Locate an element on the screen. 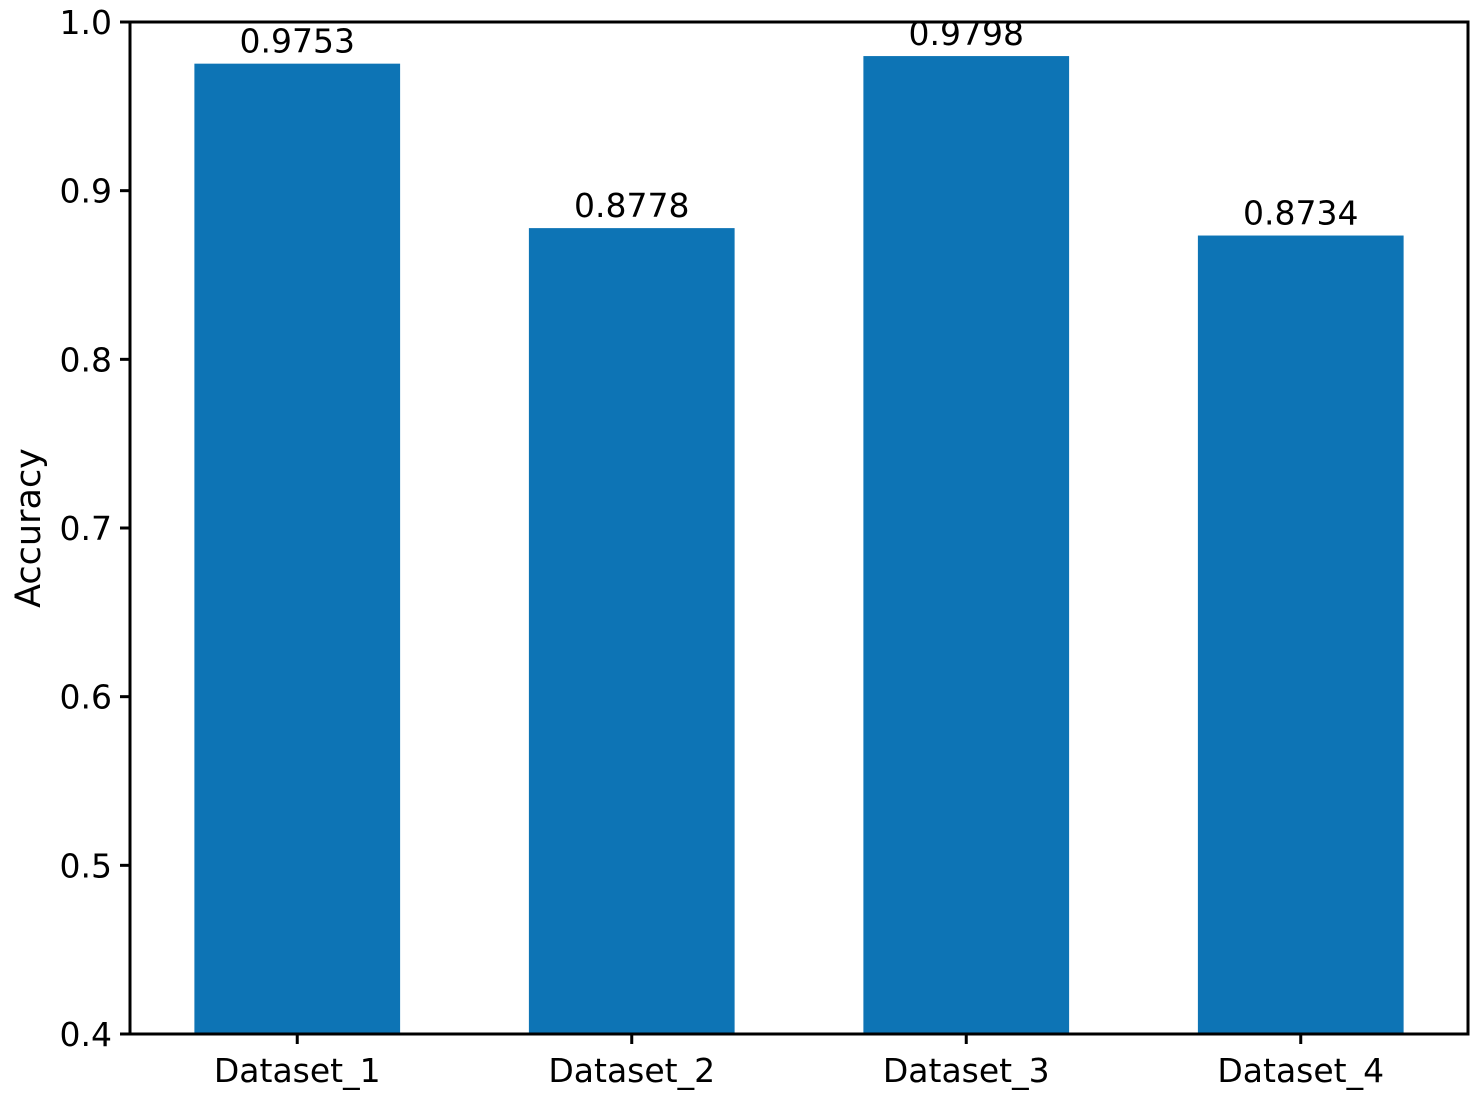  x-axis-ticks-group: Dataset_1 Dataset_2 Dataset_3 Dataset_4 is located at coordinates (799, 1062).